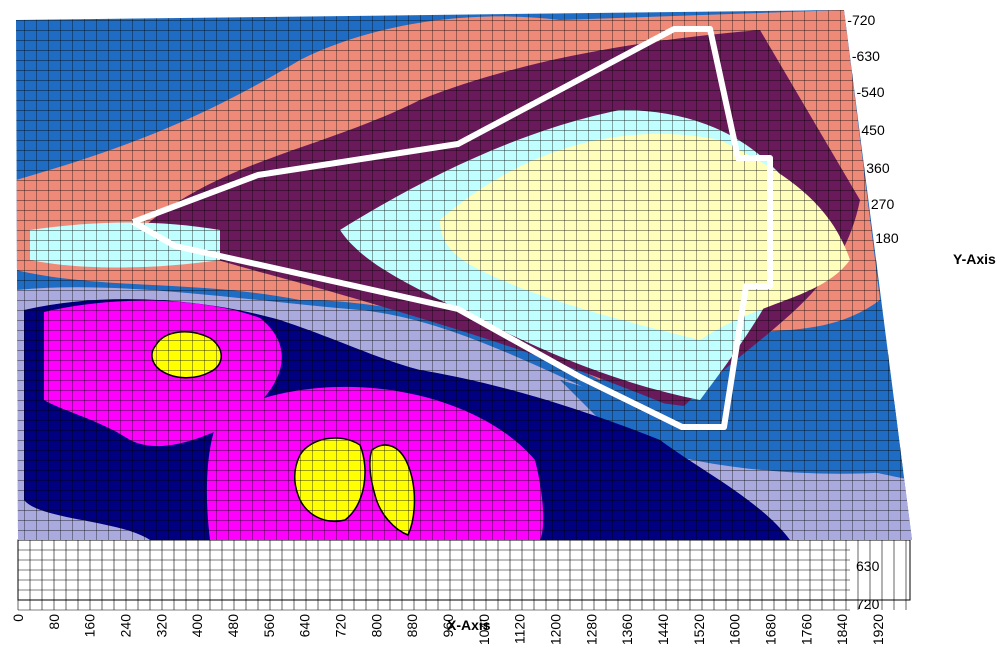  What do you see at coordinates (54, 622) in the screenshot?
I see `x-tick-label: 80` at bounding box center [54, 622].